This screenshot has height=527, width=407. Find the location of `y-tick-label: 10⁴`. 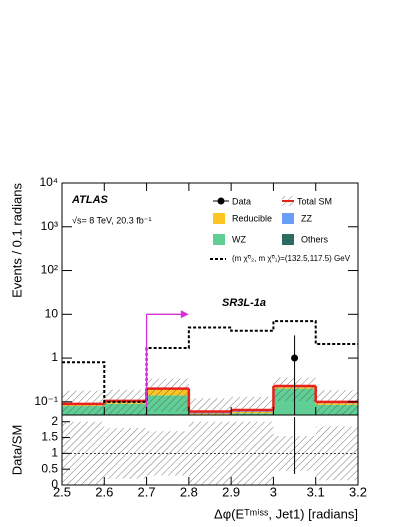

y-tick-label: 10⁴ is located at coordinates (48, 182).